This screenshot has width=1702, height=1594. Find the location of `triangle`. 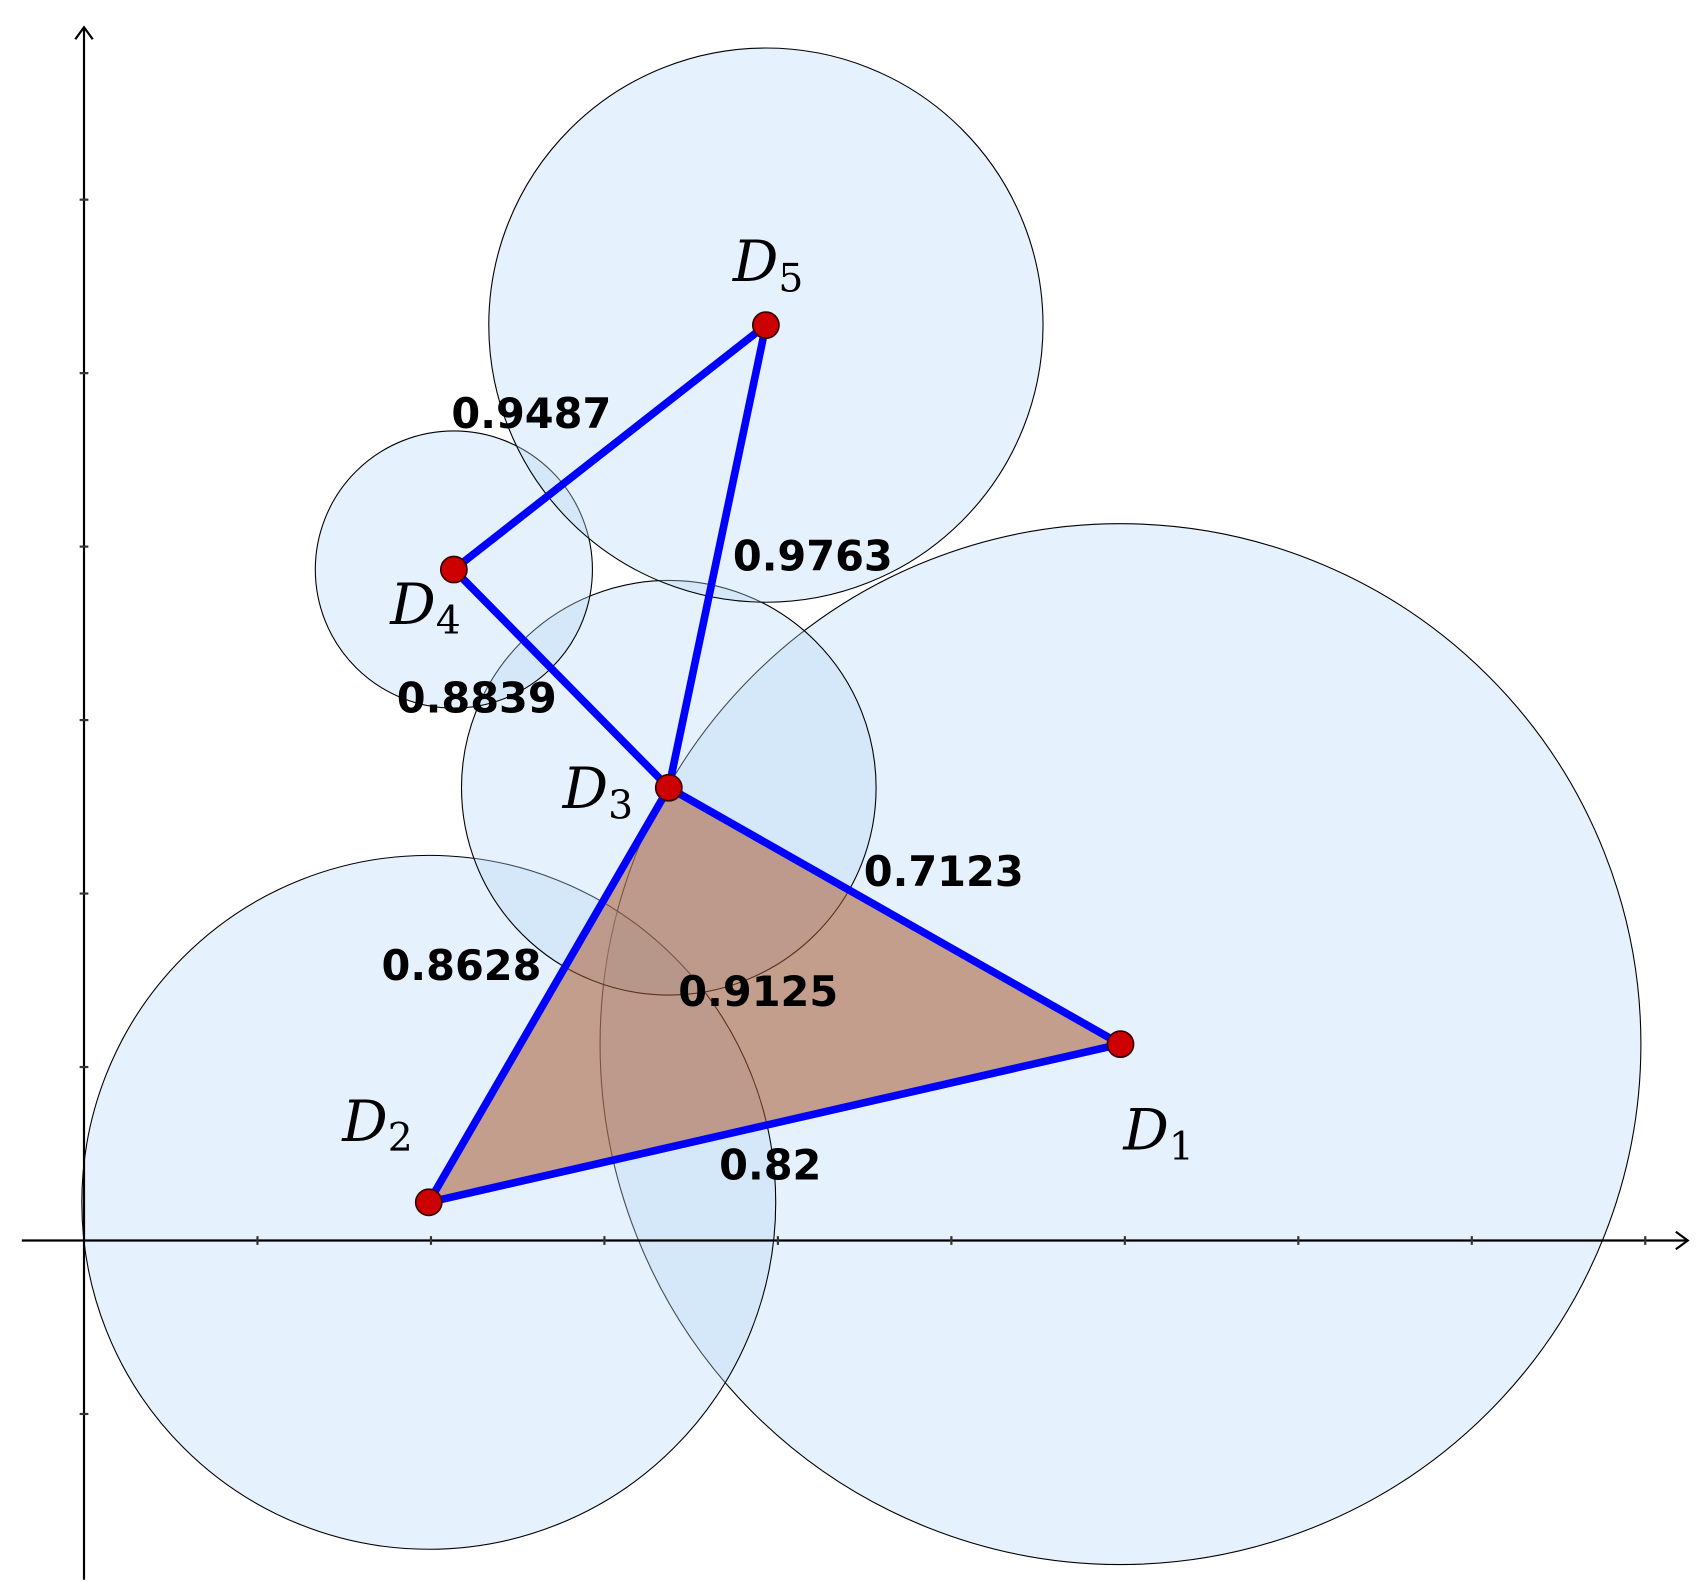

triangle is located at coordinates (774, 995).